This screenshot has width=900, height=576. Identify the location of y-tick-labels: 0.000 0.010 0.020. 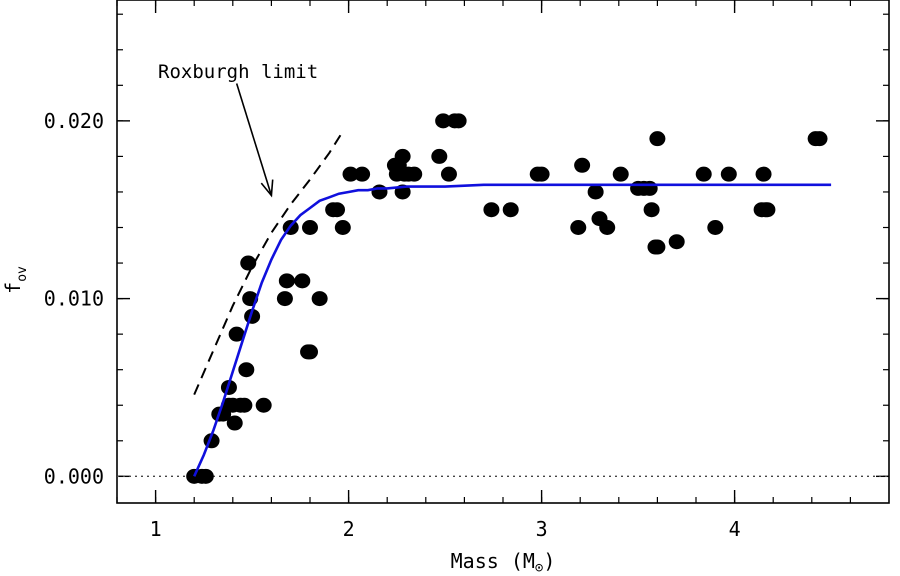
(74, 298).